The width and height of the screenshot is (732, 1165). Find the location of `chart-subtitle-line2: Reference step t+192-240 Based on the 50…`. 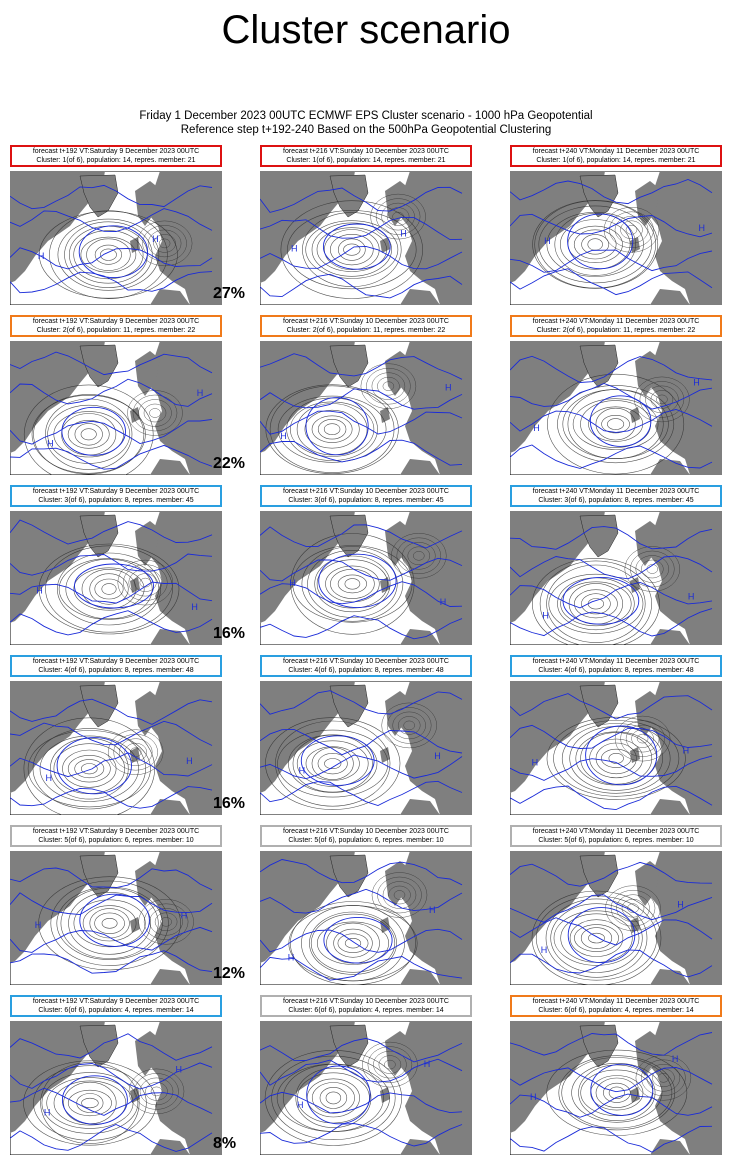

chart-subtitle-line2: Reference step t+192-240 Based on the 50… is located at coordinates (366, 130).